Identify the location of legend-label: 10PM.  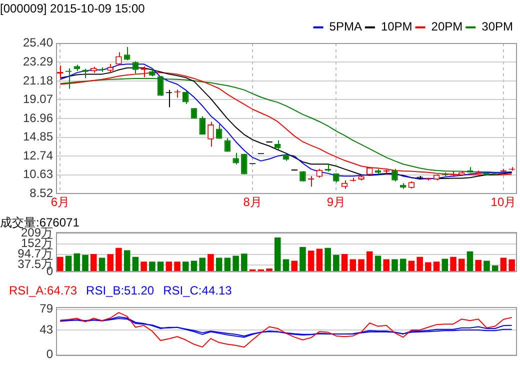
(396, 27).